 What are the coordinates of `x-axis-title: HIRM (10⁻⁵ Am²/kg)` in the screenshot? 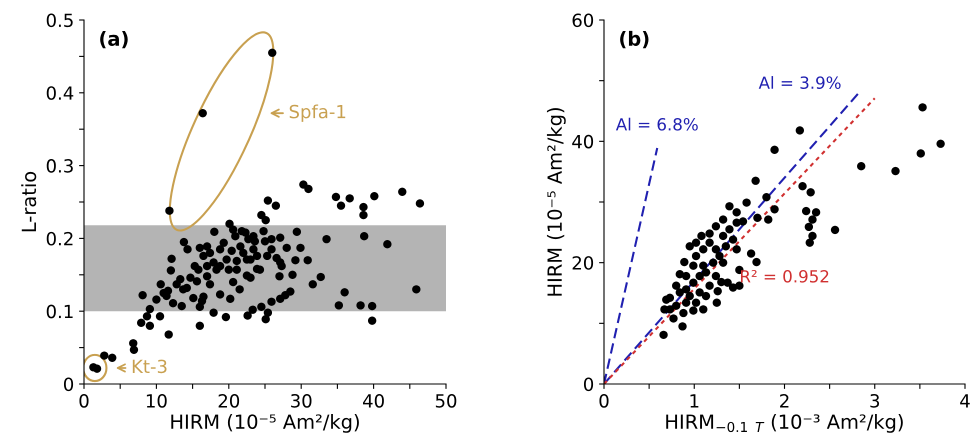 It's located at (265, 423).